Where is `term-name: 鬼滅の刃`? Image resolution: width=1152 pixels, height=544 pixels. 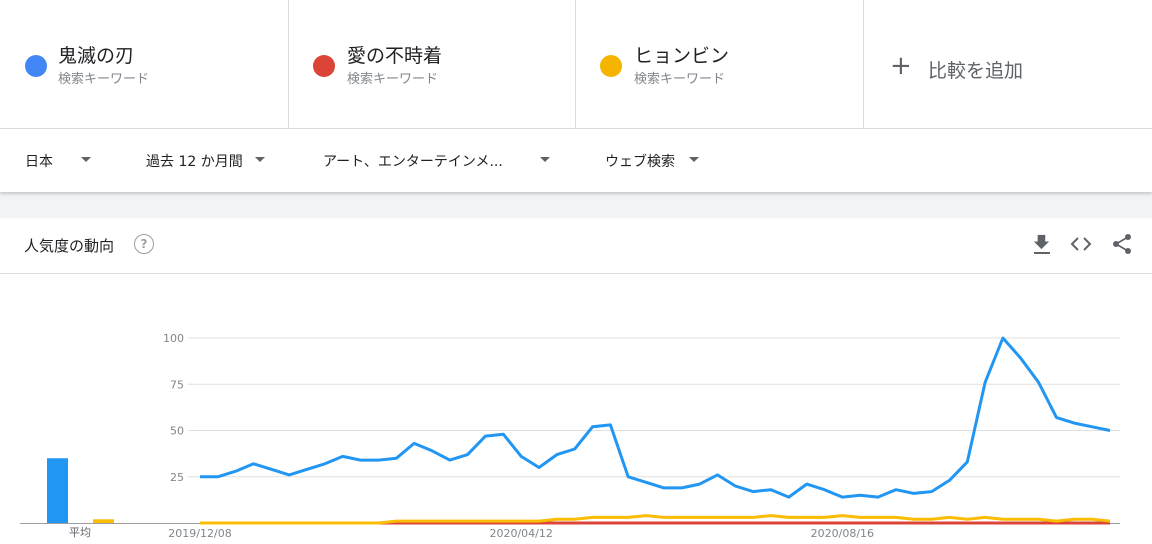
term-name: 鬼滅の刃 is located at coordinates (96, 56).